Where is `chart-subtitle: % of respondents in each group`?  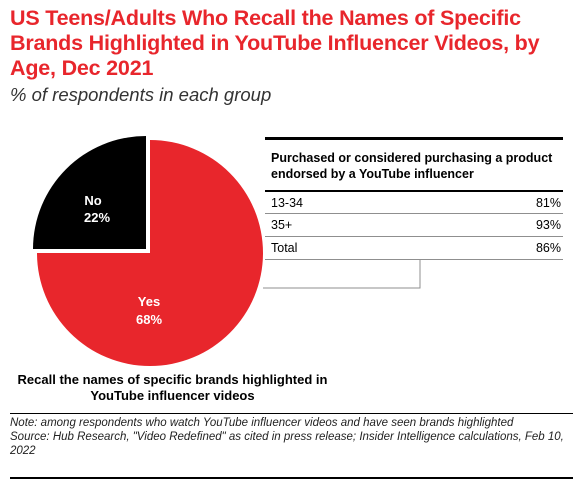
chart-subtitle: % of respondents in each group is located at coordinates (141, 94).